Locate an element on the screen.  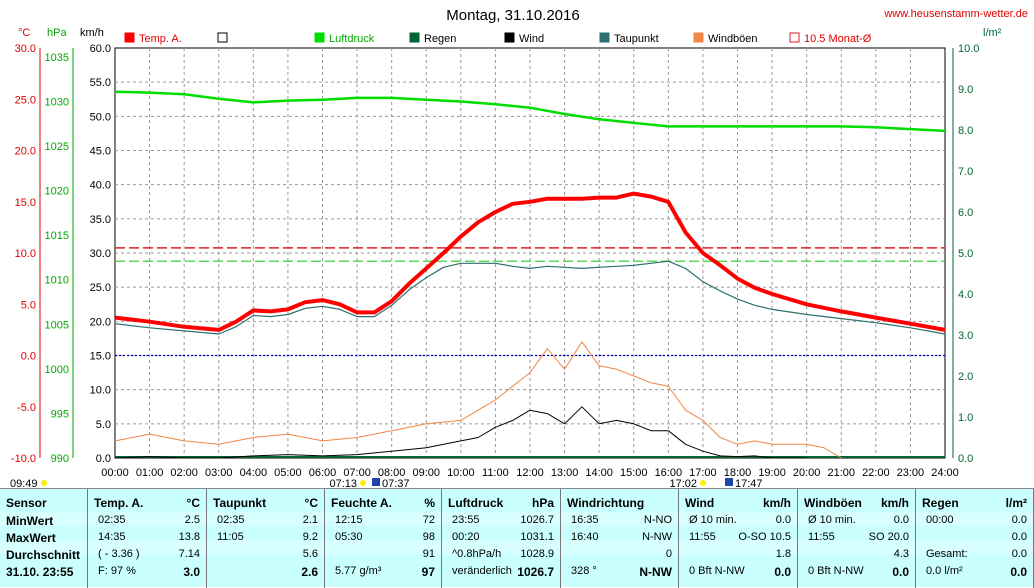
cell-value: N-NO is located at coordinates (657, 520).